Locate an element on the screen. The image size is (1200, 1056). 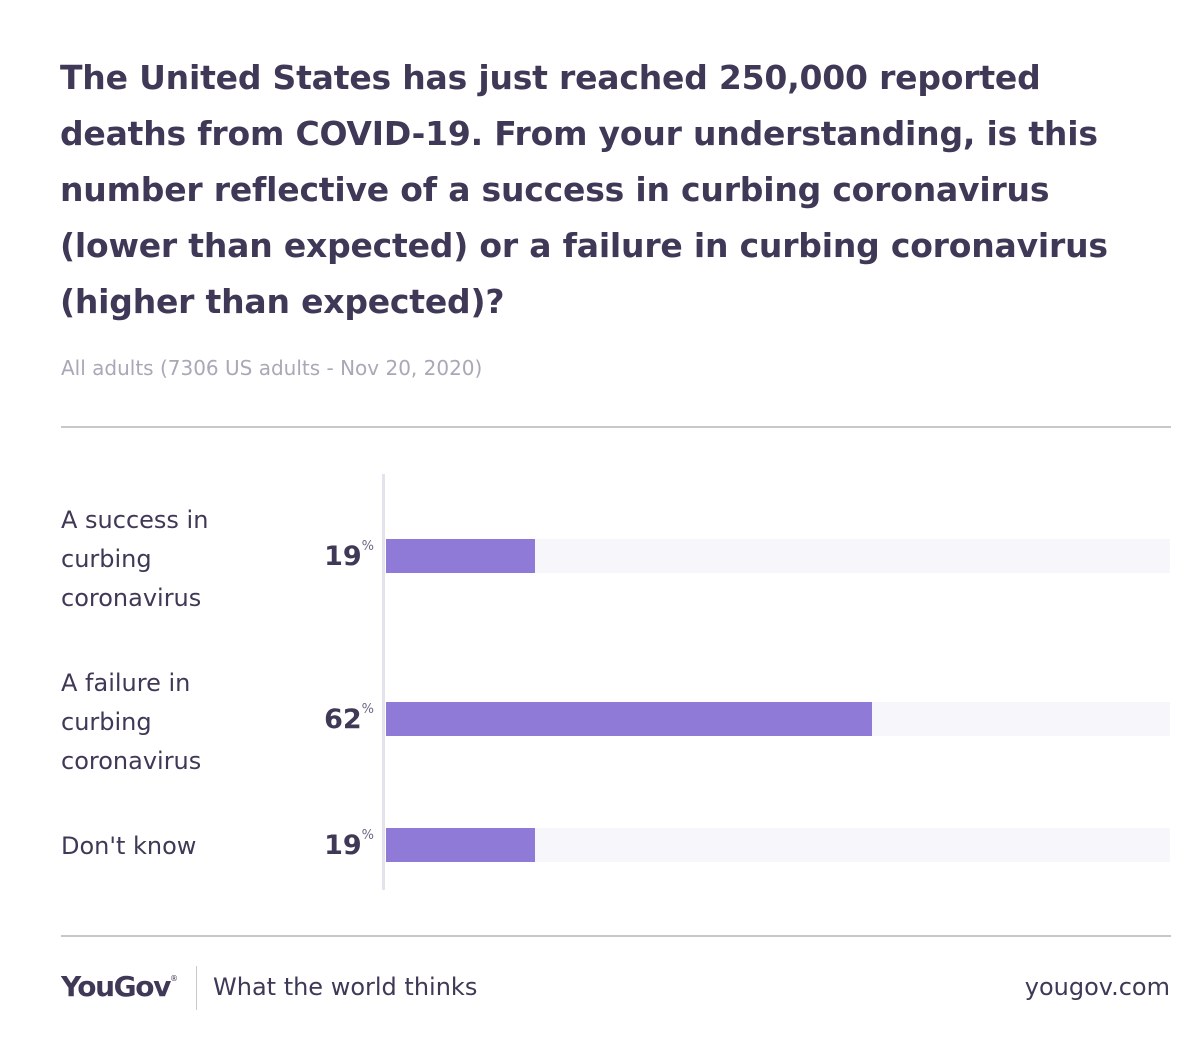
bar-axis-line is located at coordinates (383, 682).